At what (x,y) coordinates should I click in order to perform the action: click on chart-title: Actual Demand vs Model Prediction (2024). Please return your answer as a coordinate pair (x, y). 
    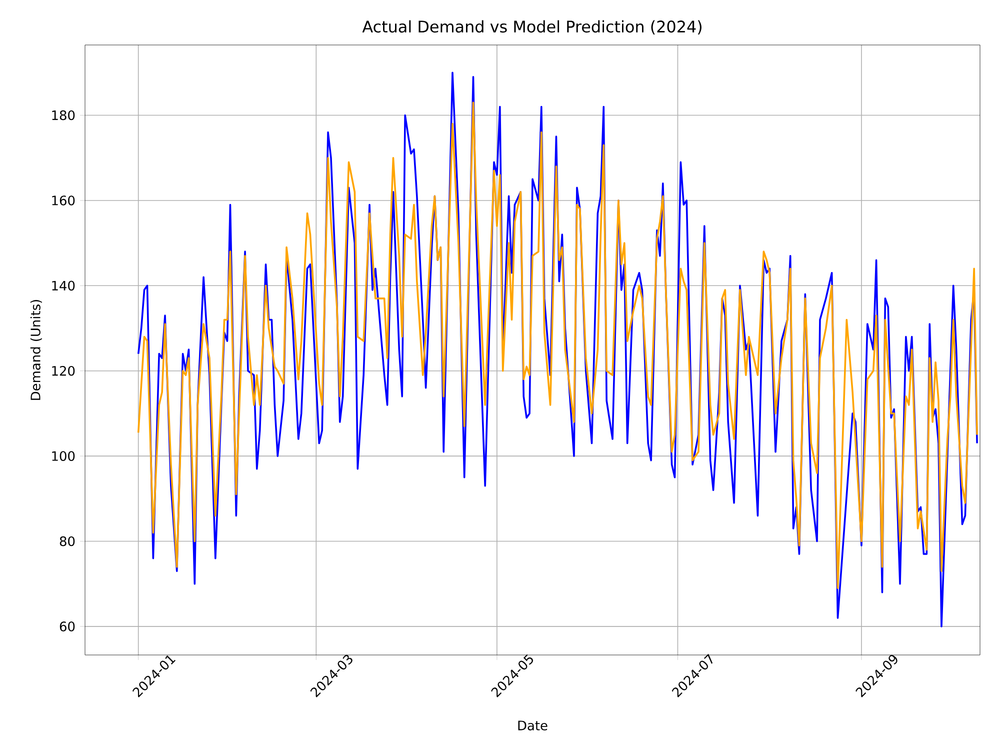
    Looking at the image, I should click on (532, 27).